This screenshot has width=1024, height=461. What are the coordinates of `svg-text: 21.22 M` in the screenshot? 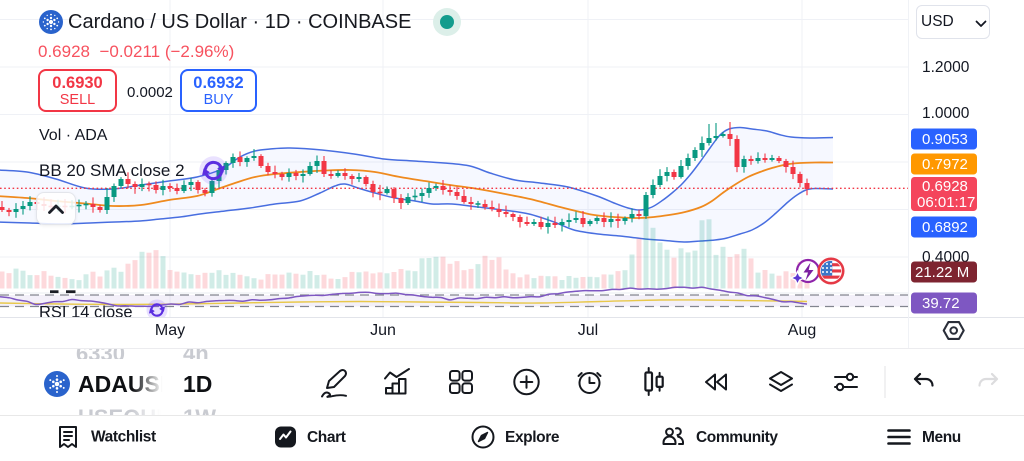 It's located at (942, 272).